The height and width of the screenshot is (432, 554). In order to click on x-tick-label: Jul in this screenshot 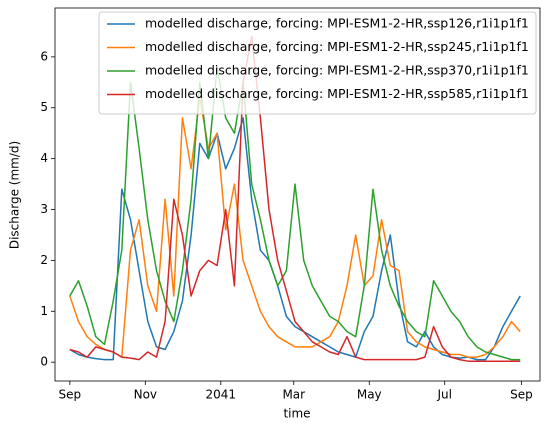, I will do `click(443, 395)`.